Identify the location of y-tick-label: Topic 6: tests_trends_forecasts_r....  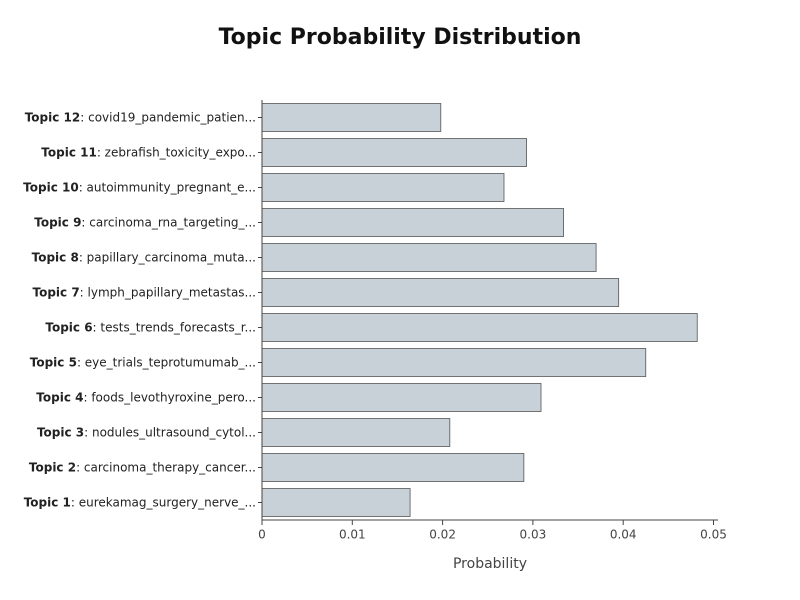
(150, 327).